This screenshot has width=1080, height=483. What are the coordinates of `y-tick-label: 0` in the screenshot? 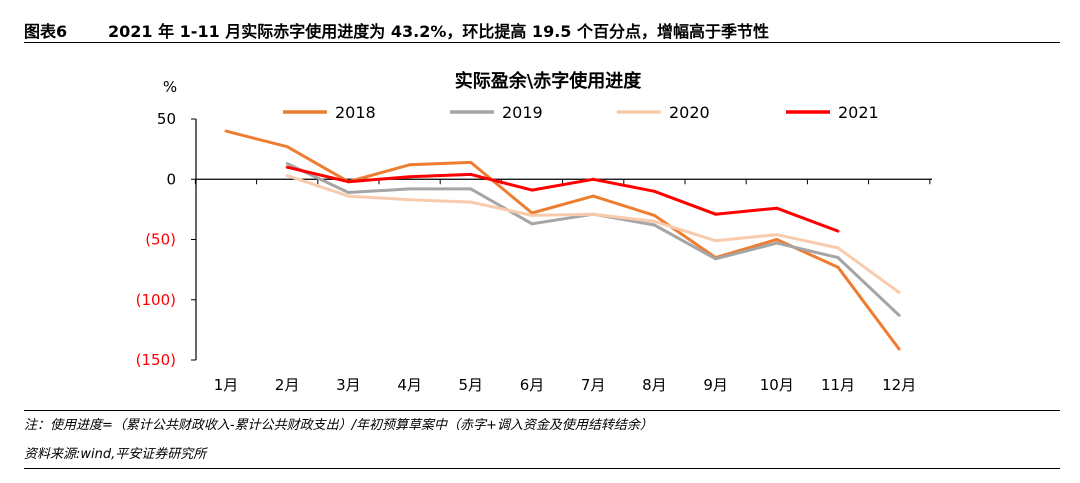 It's located at (171, 179).